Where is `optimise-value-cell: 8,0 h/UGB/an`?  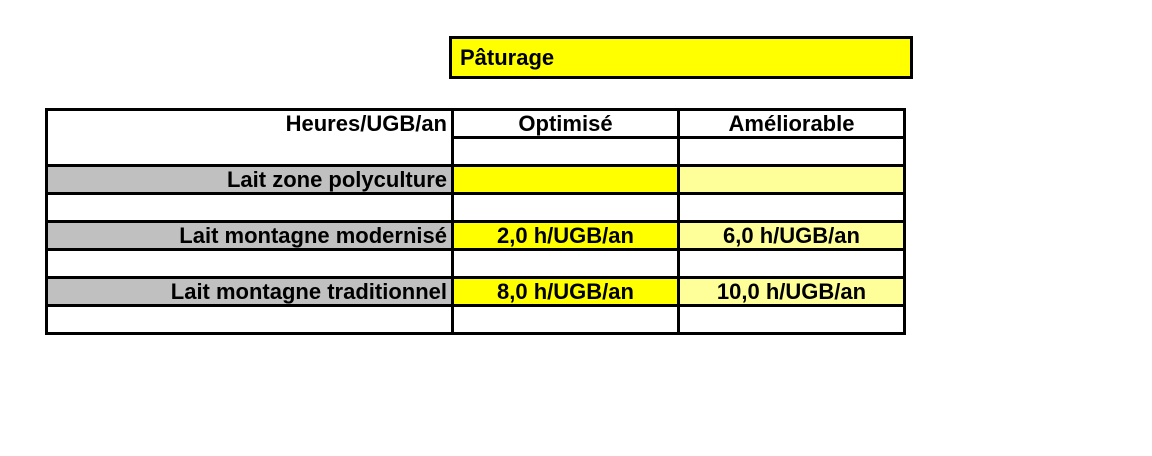
optimise-value-cell: 8,0 h/UGB/an is located at coordinates (565, 291).